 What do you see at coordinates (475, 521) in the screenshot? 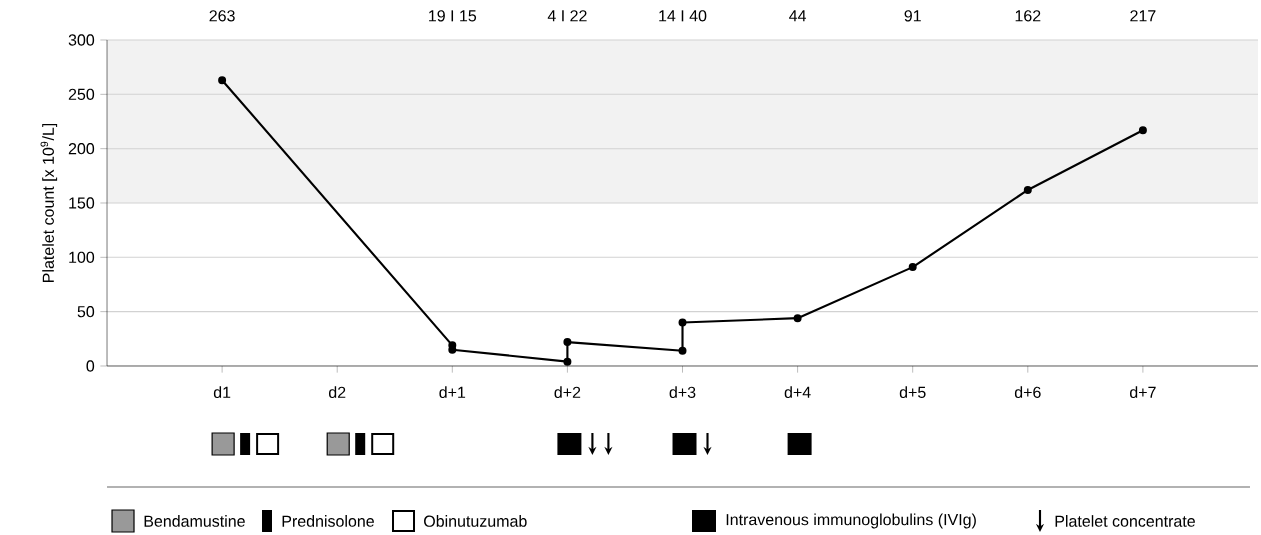
I see `text: Obinutuzumab` at bounding box center [475, 521].